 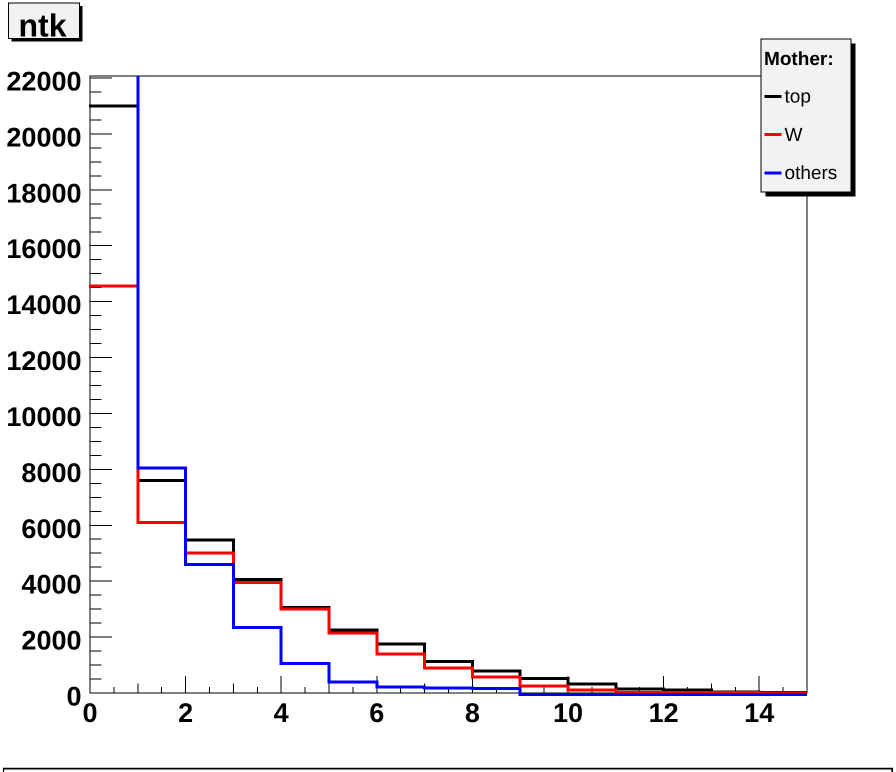 I want to click on svg-text: 14, so click(x=759, y=713).